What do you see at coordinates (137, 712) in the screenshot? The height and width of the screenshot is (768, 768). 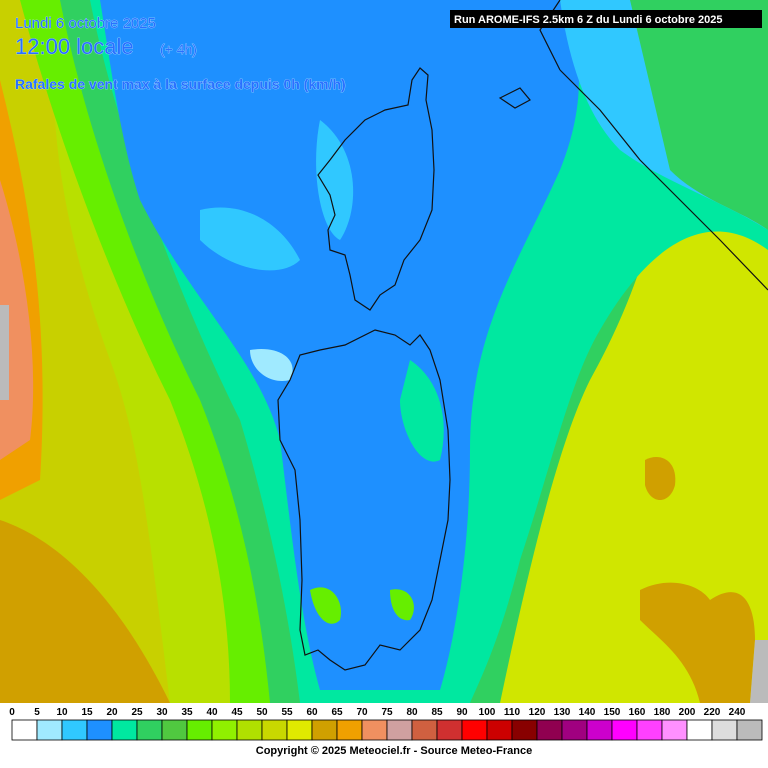 I see `legend-label: 25` at bounding box center [137, 712].